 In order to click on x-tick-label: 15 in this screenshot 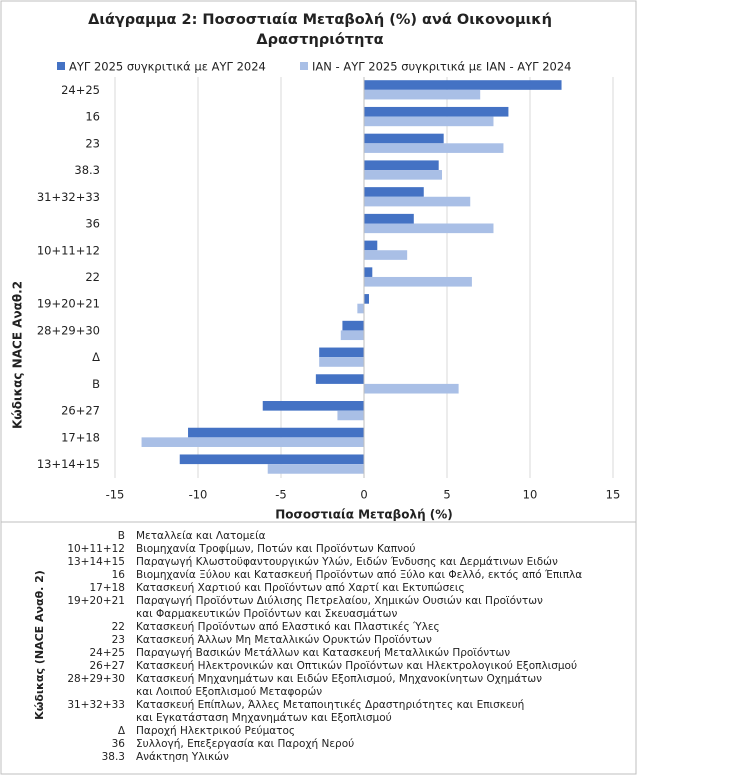, I will do `click(613, 495)`.